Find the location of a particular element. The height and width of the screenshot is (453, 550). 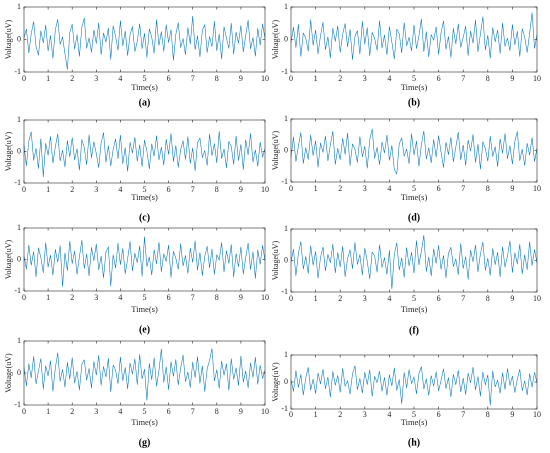

panel-label: (h) is located at coordinates (414, 442).